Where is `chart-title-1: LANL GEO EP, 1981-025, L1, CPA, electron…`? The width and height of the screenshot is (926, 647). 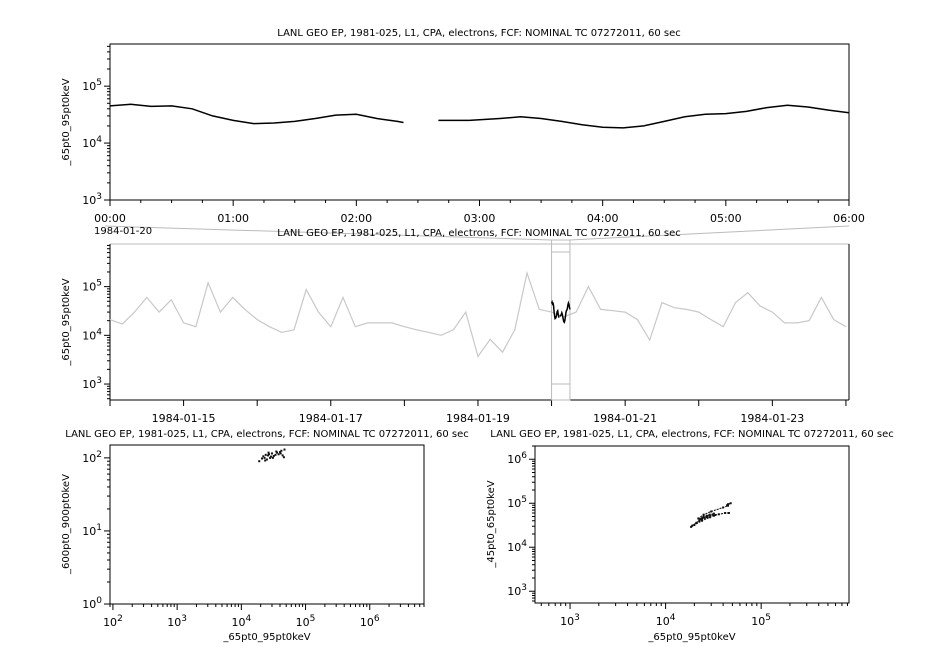
chart-title-1: LANL GEO EP, 1981-025, L1, CPA, electron… is located at coordinates (478, 33).